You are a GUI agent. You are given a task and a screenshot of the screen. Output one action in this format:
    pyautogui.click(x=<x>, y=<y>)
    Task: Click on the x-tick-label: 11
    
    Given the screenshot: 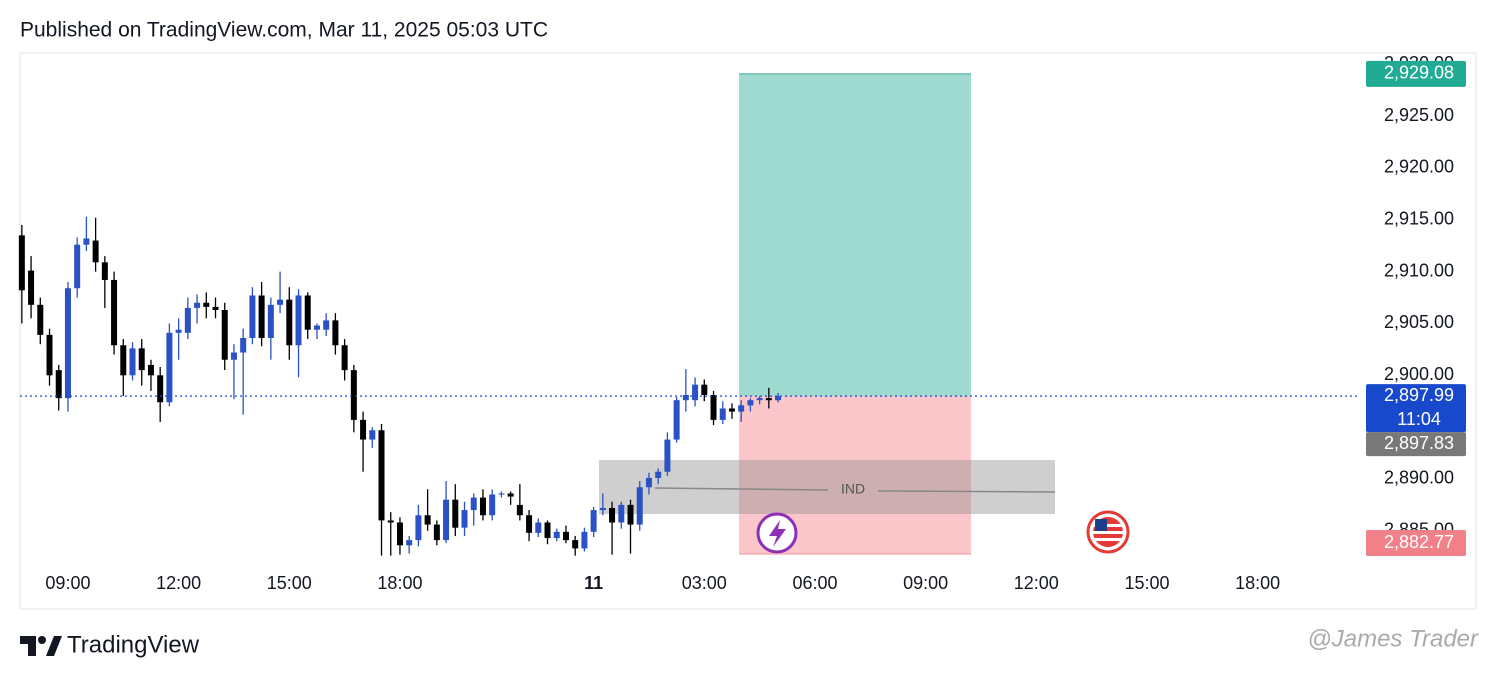 What is the action you would take?
    pyautogui.click(x=593, y=583)
    